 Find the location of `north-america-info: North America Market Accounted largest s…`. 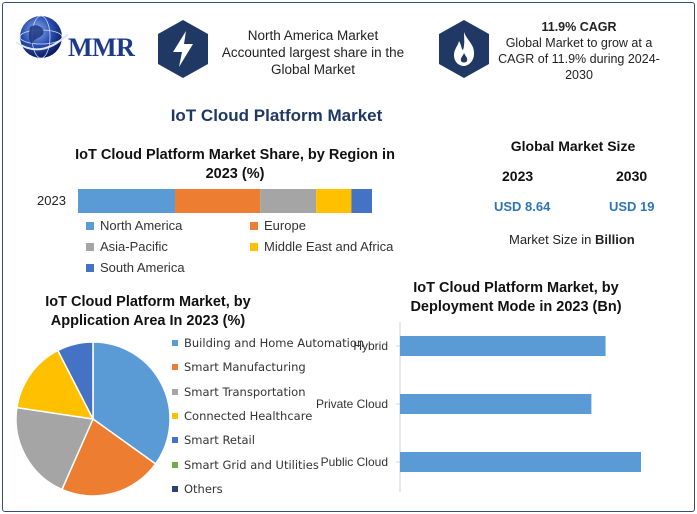

north-america-info: North America Market Accounted largest s… is located at coordinates (313, 52).